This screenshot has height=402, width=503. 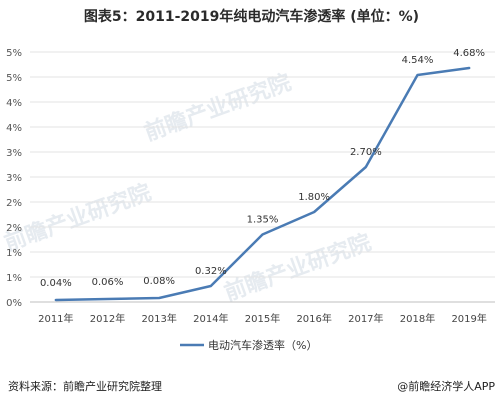 What do you see at coordinates (158, 318) in the screenshot?
I see `x-tick-label: 2013年` at bounding box center [158, 318].